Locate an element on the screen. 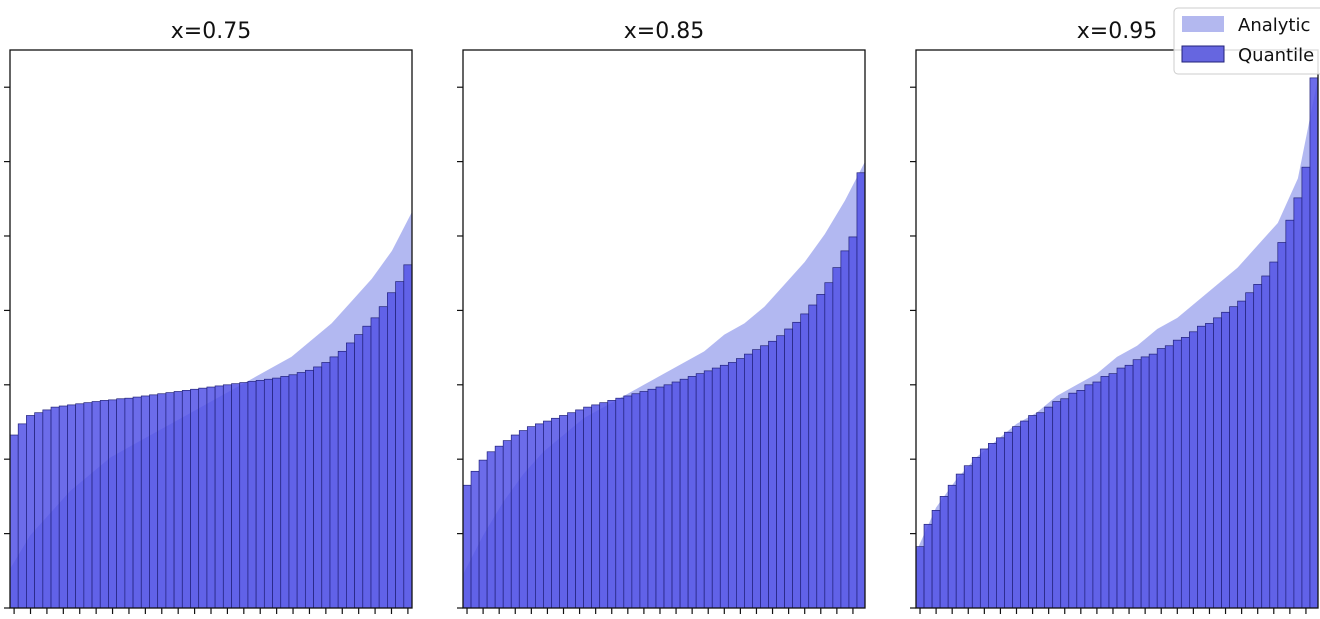 The width and height of the screenshot is (1320, 619). legend-label-quantile: Quantile is located at coordinates (1276, 55).